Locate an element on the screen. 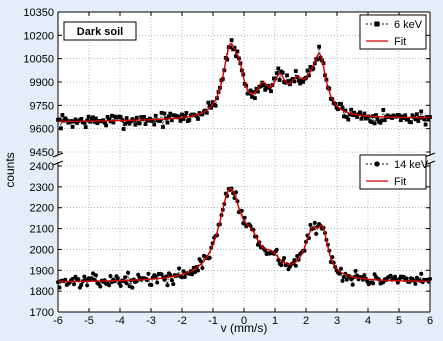  y-tick-label: 2000 is located at coordinates (42, 250).